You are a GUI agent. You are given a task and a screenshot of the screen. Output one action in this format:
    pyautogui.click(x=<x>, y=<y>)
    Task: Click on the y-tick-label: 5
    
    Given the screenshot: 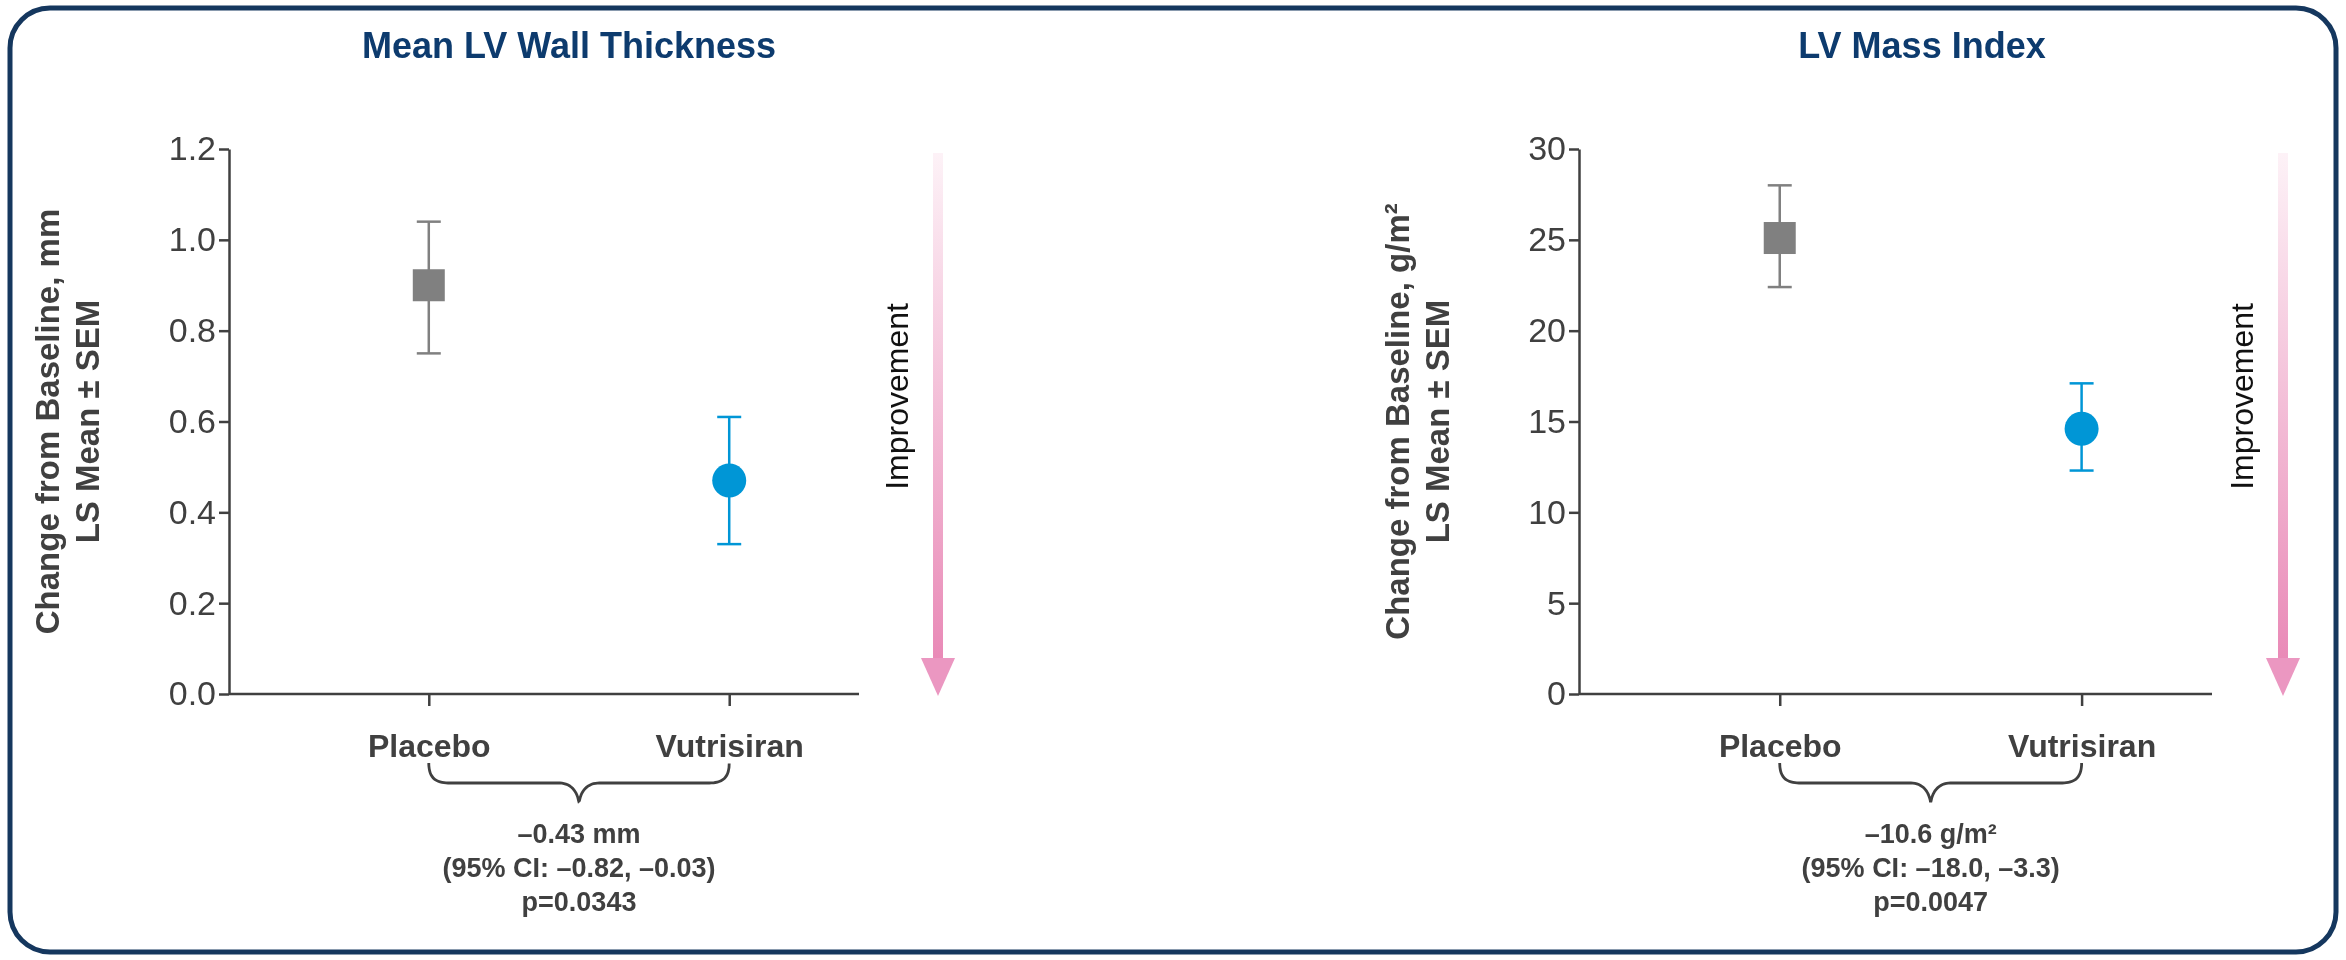 What is the action you would take?
    pyautogui.click(x=1556, y=602)
    